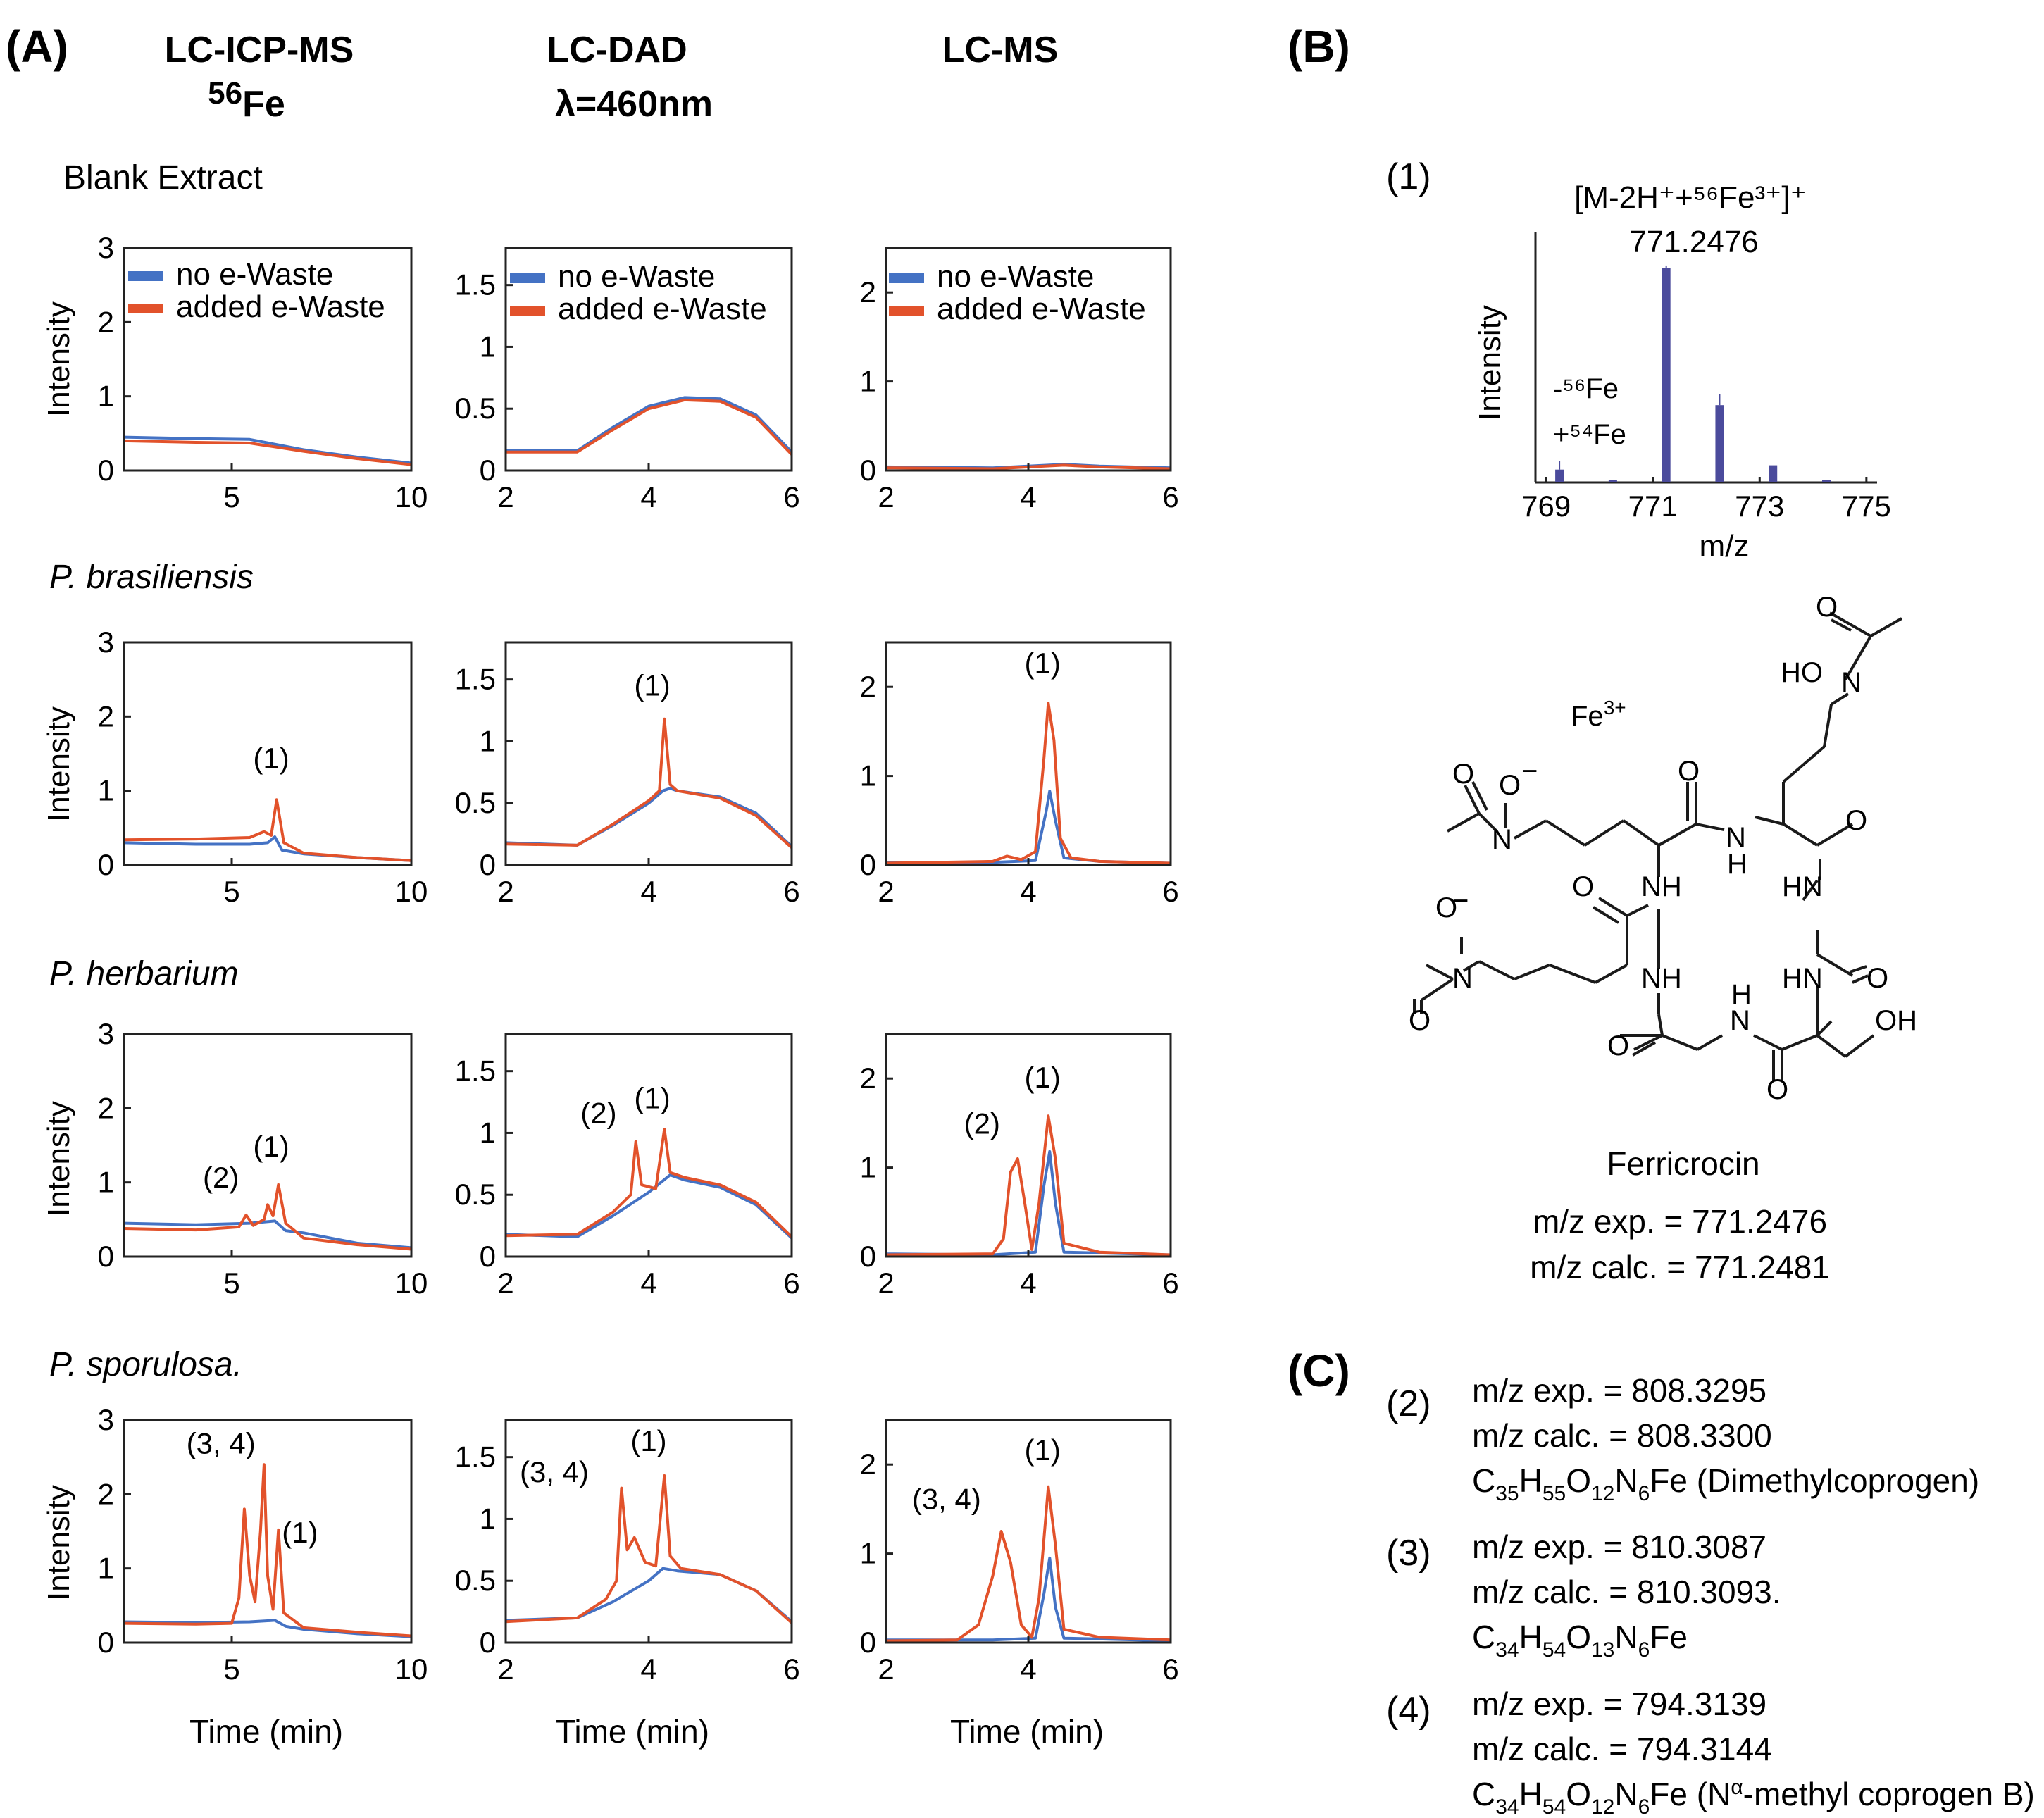 This screenshot has width=2044, height=1818. Describe the element at coordinates (225, 93) in the screenshot. I see `isotope-mass: 56` at that location.